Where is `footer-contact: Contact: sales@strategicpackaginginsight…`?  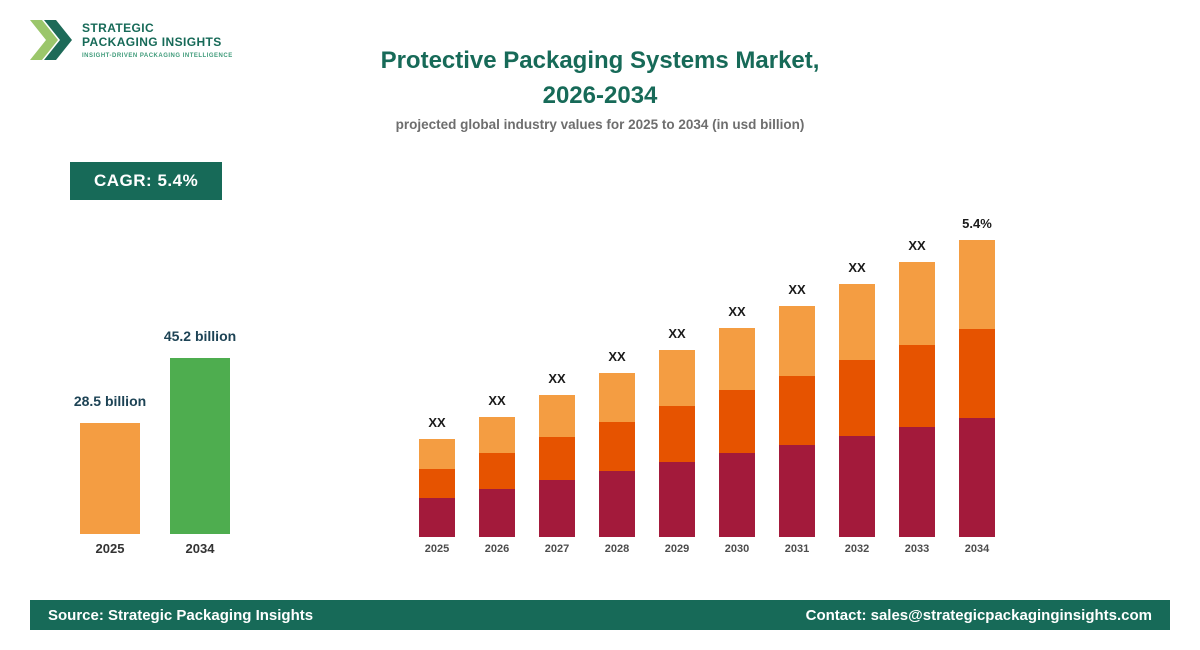 footer-contact: Contact: sales@strategicpackaginginsight… is located at coordinates (978, 615).